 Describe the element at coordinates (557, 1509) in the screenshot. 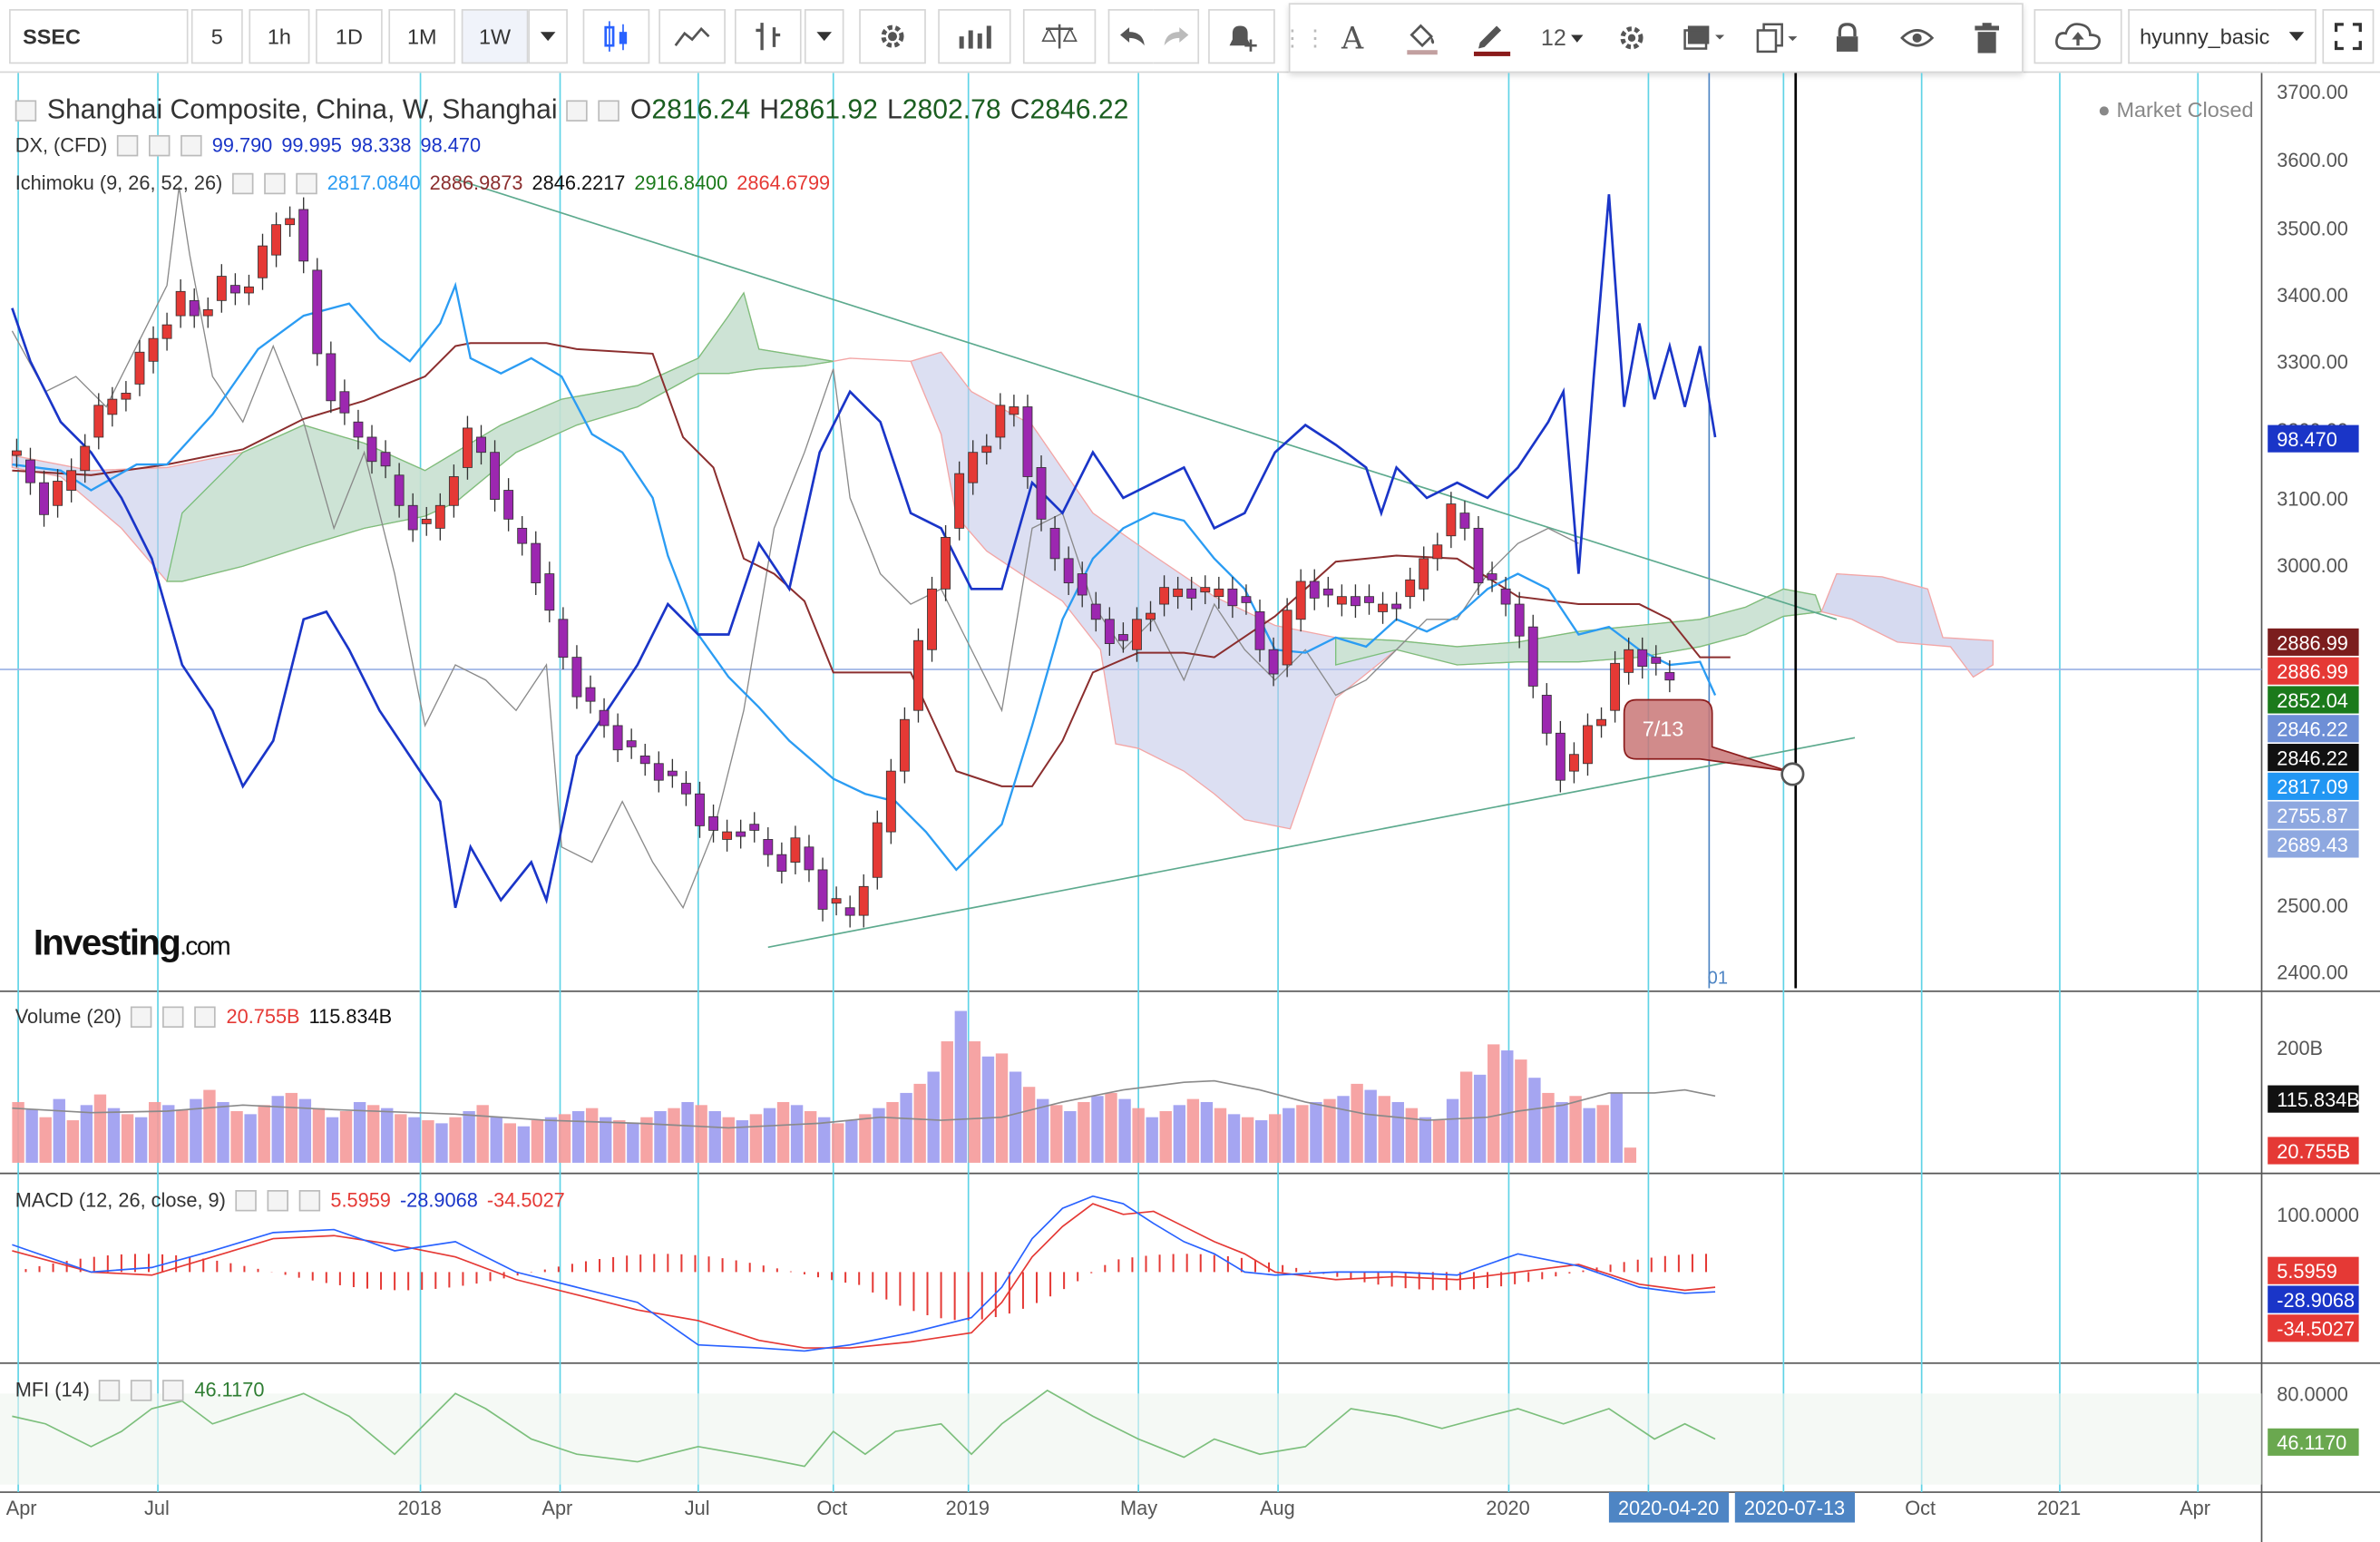

I see `time-tick: Apr` at that location.